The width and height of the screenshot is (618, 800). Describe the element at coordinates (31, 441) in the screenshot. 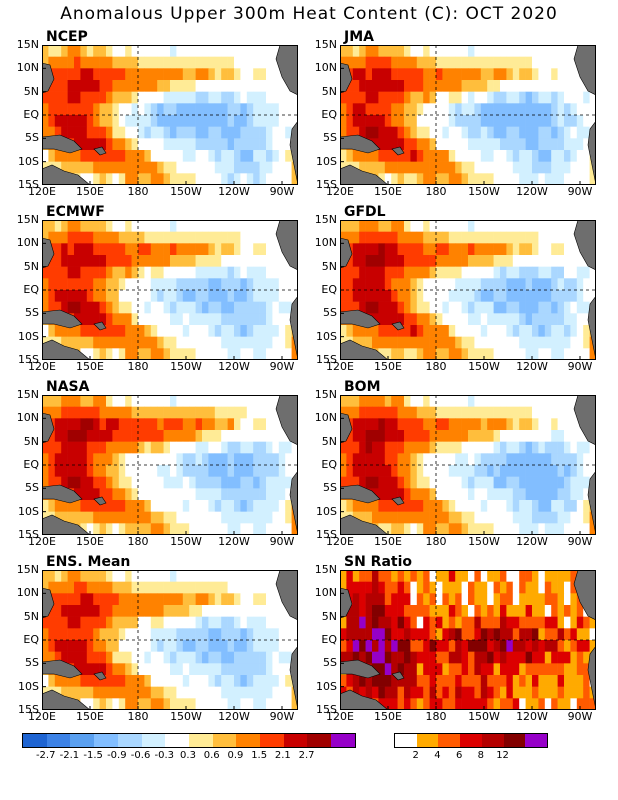

I see `y-tick-label: 5N` at that location.